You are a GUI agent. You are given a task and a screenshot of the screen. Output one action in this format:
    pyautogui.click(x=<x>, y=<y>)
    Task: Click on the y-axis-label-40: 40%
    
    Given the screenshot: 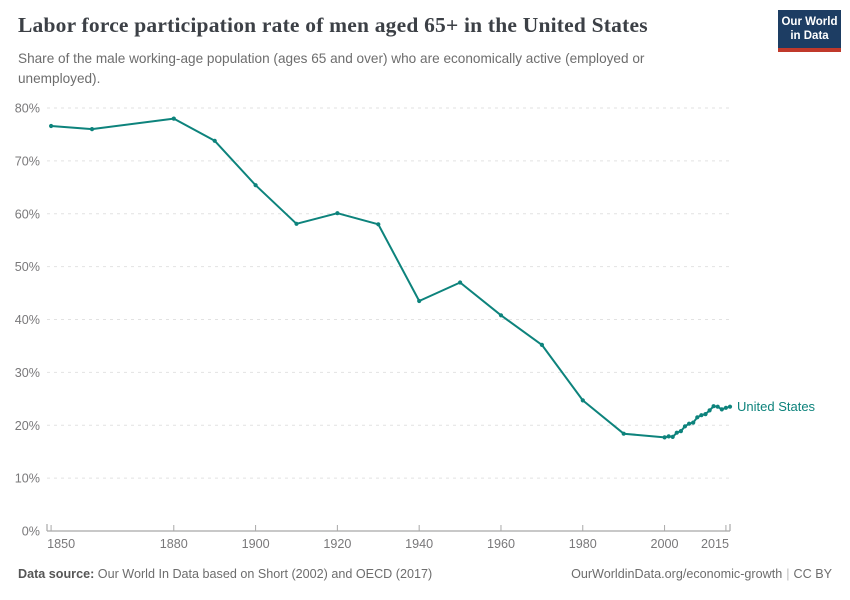 What is the action you would take?
    pyautogui.click(x=27, y=320)
    